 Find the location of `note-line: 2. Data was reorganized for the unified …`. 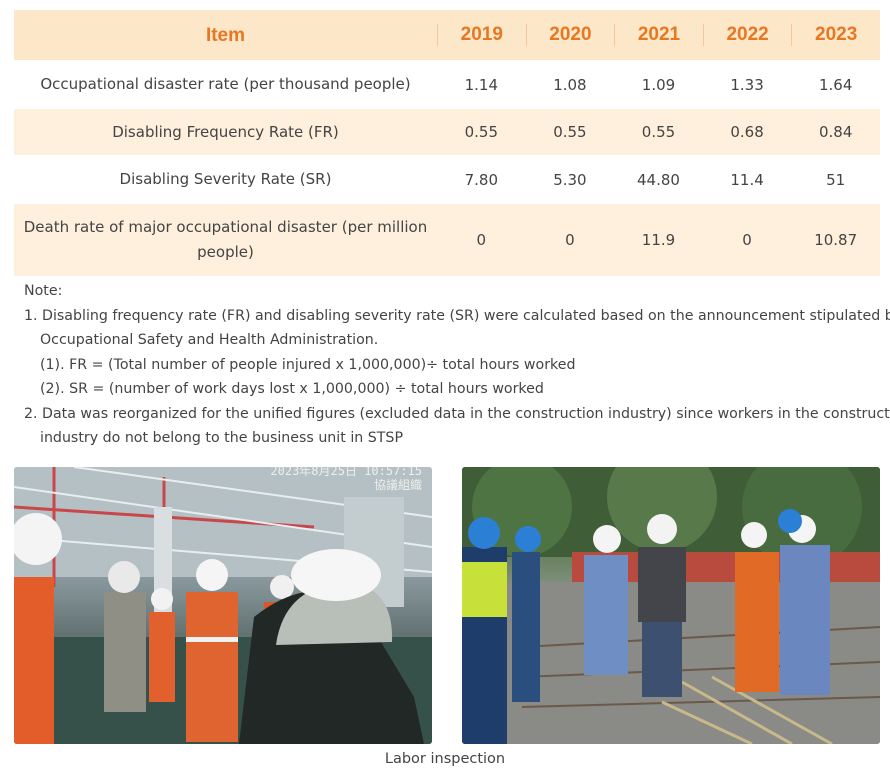

note-line: 2. Data was reorganized for the unified … is located at coordinates (457, 413).